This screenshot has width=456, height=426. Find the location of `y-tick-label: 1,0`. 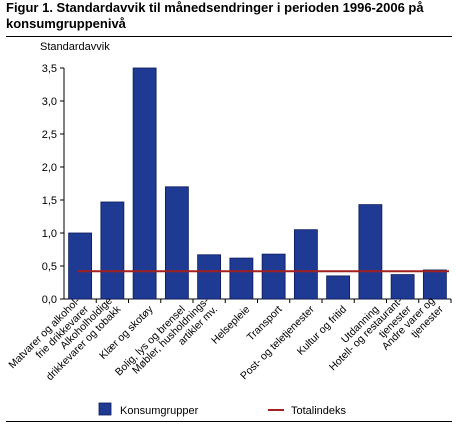

y-tick-label: 1,0 is located at coordinates (49, 234).